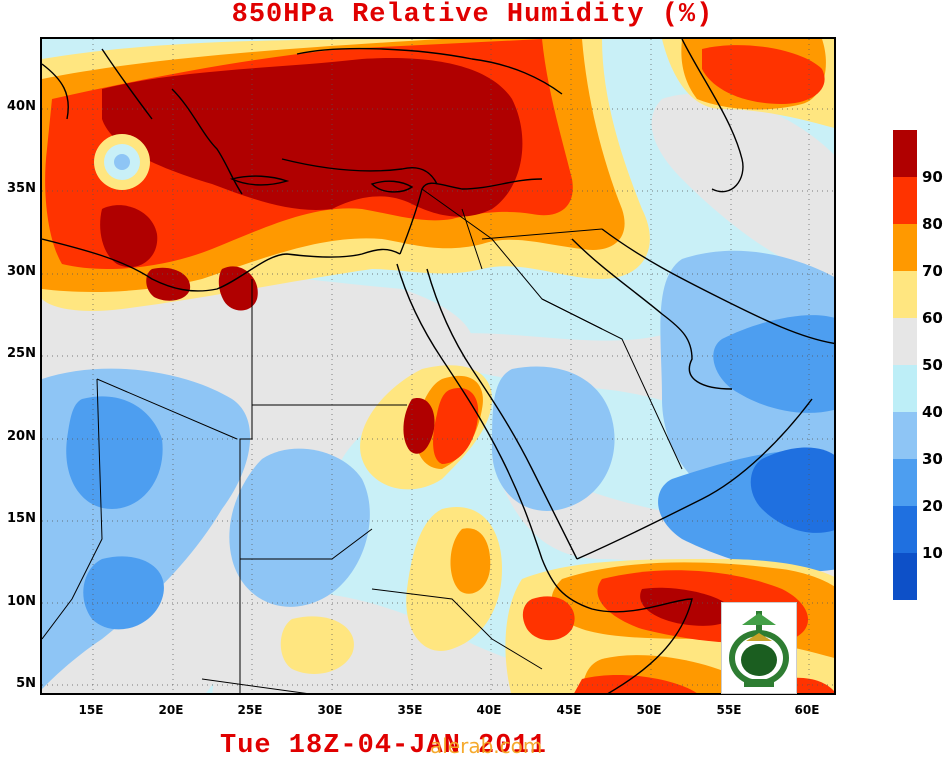 The width and height of the screenshot is (945, 761). Describe the element at coordinates (932, 365) in the screenshot. I see `legend-label-50: 50` at that location.